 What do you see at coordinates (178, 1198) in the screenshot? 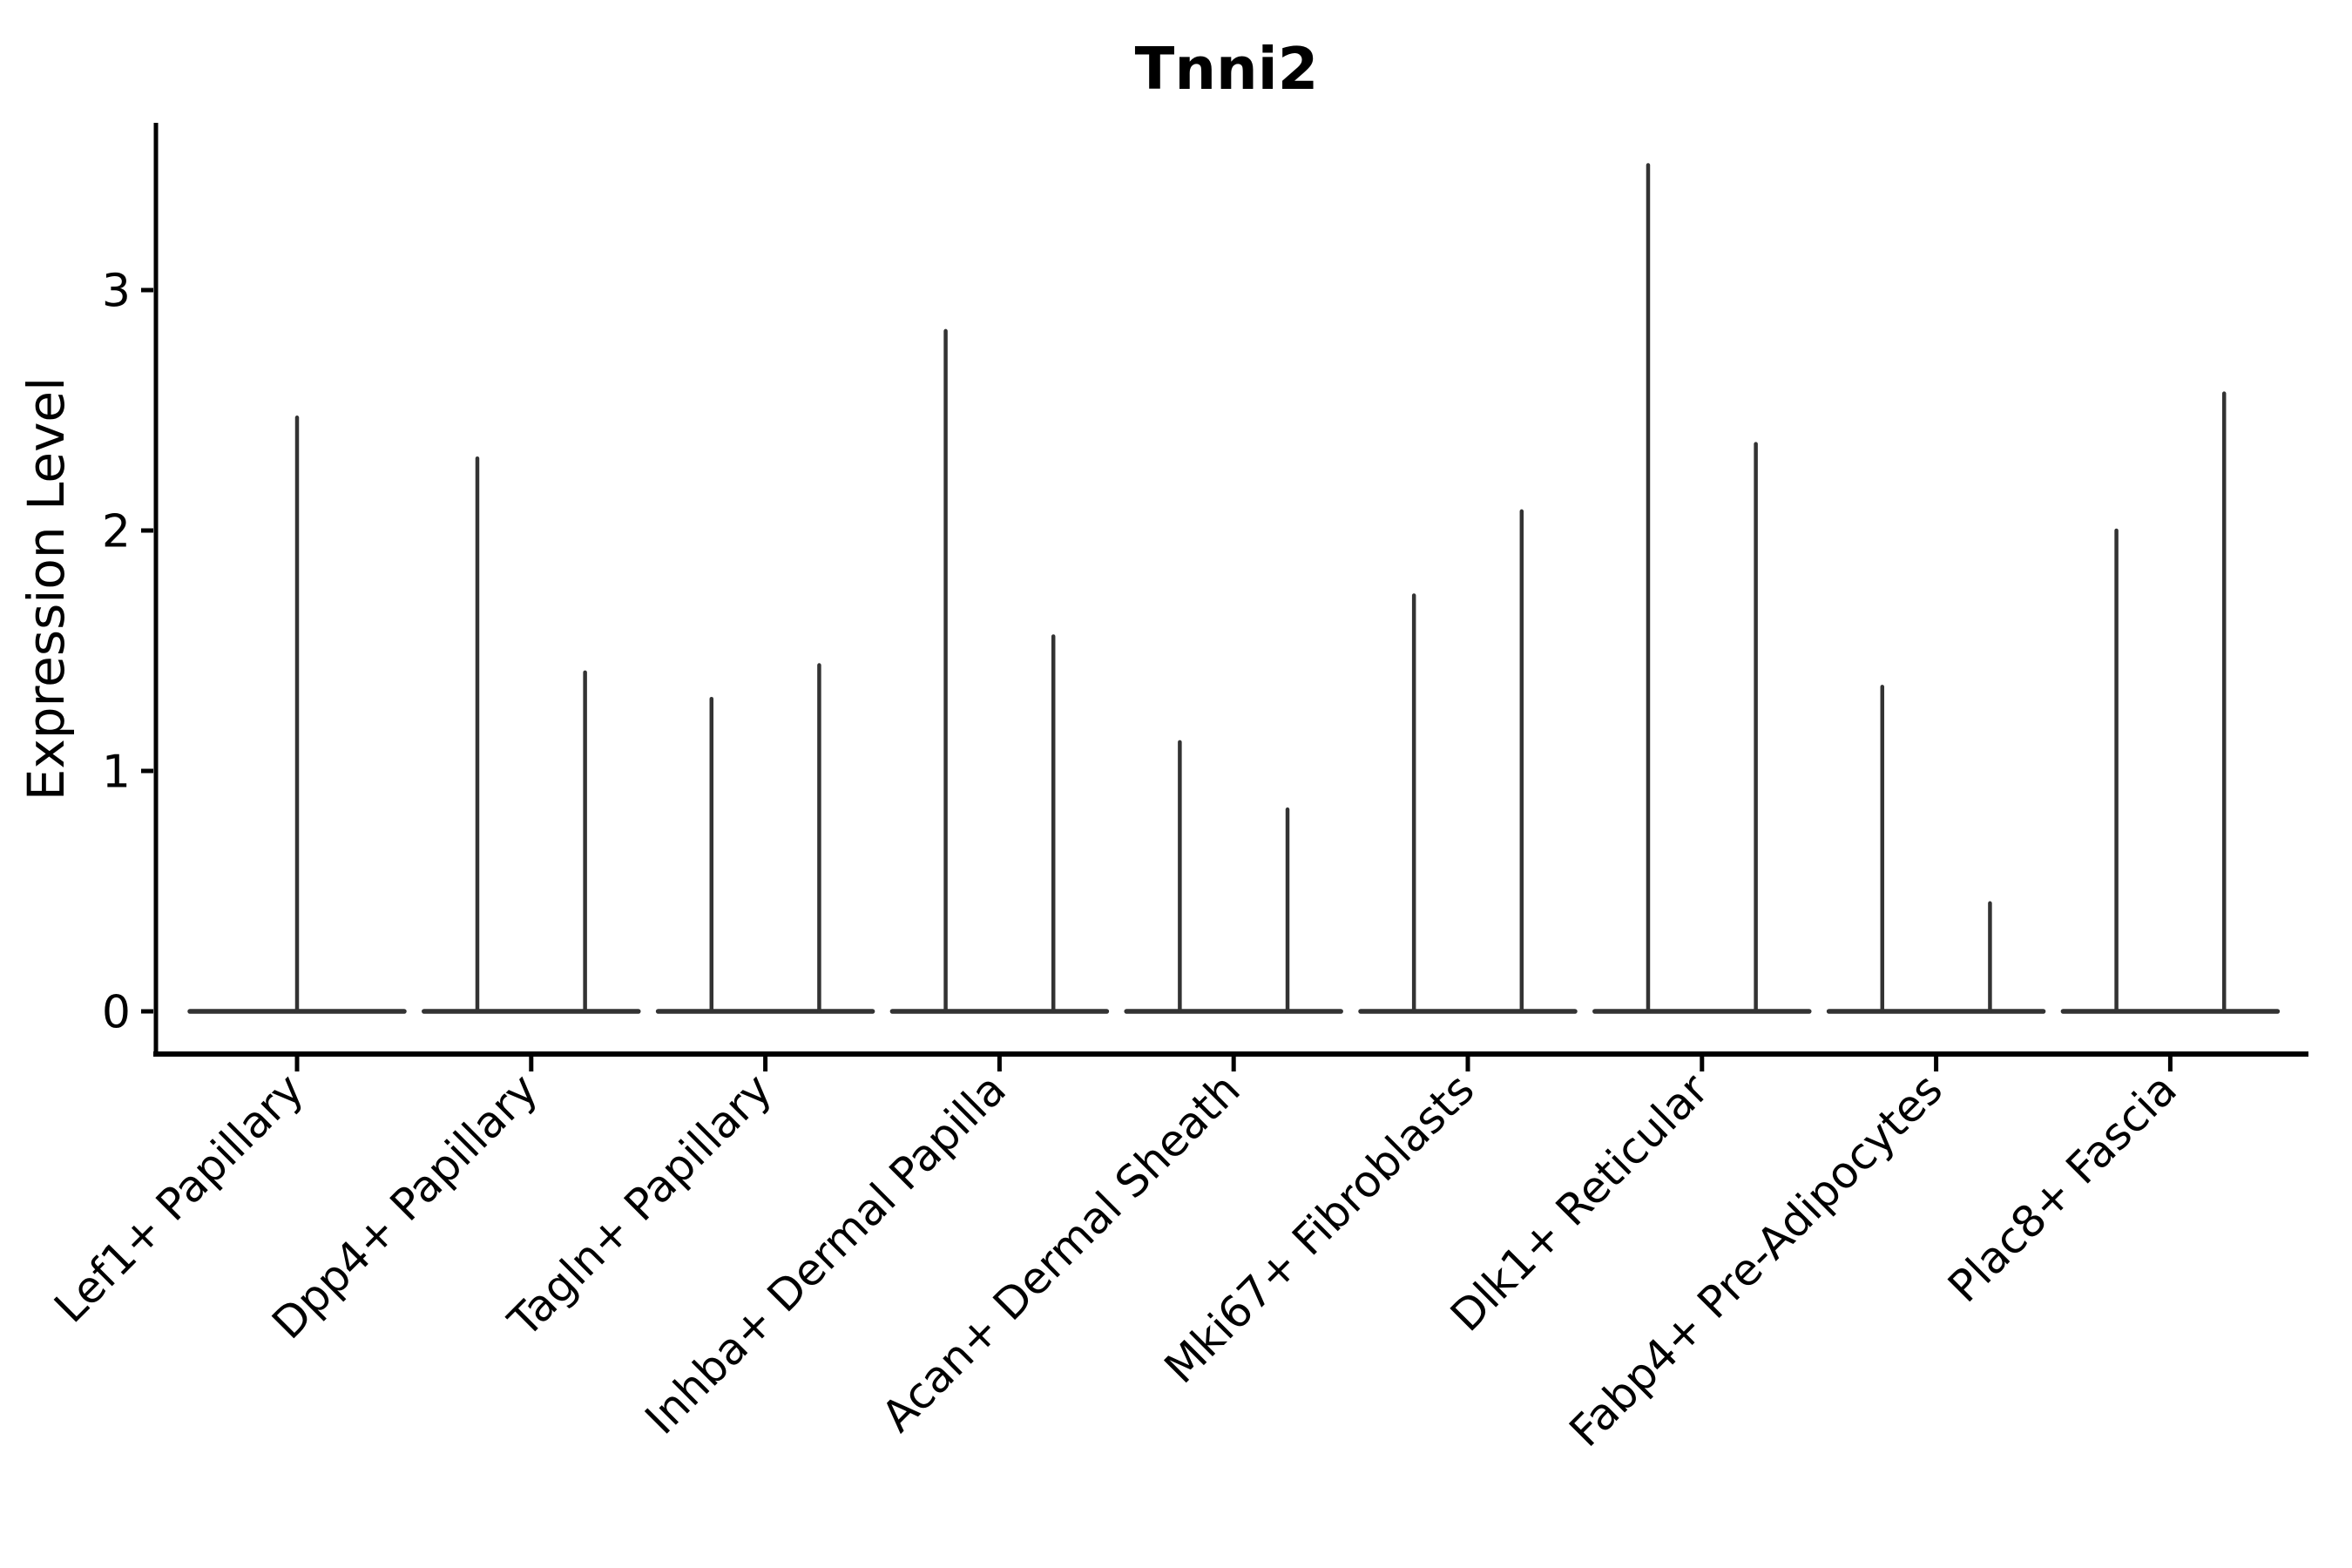
I see `x-tick-label: Lef1+ Papillary` at bounding box center [178, 1198].